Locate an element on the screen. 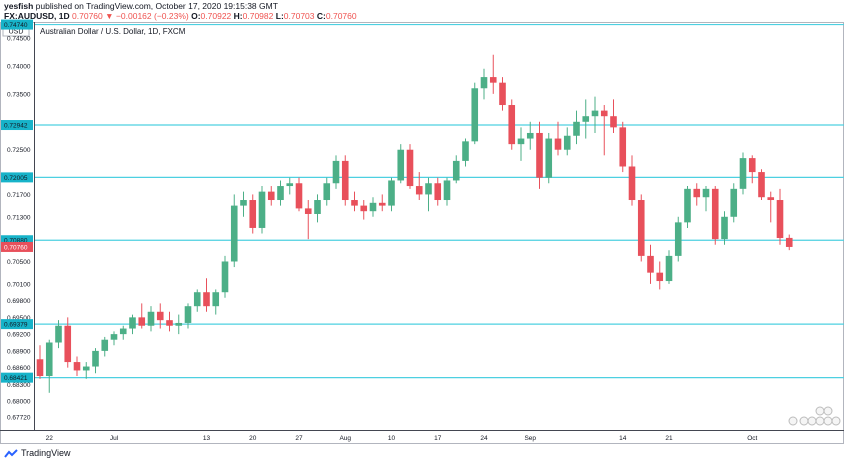  last-price-value: 0.70760 is located at coordinates (87, 16).